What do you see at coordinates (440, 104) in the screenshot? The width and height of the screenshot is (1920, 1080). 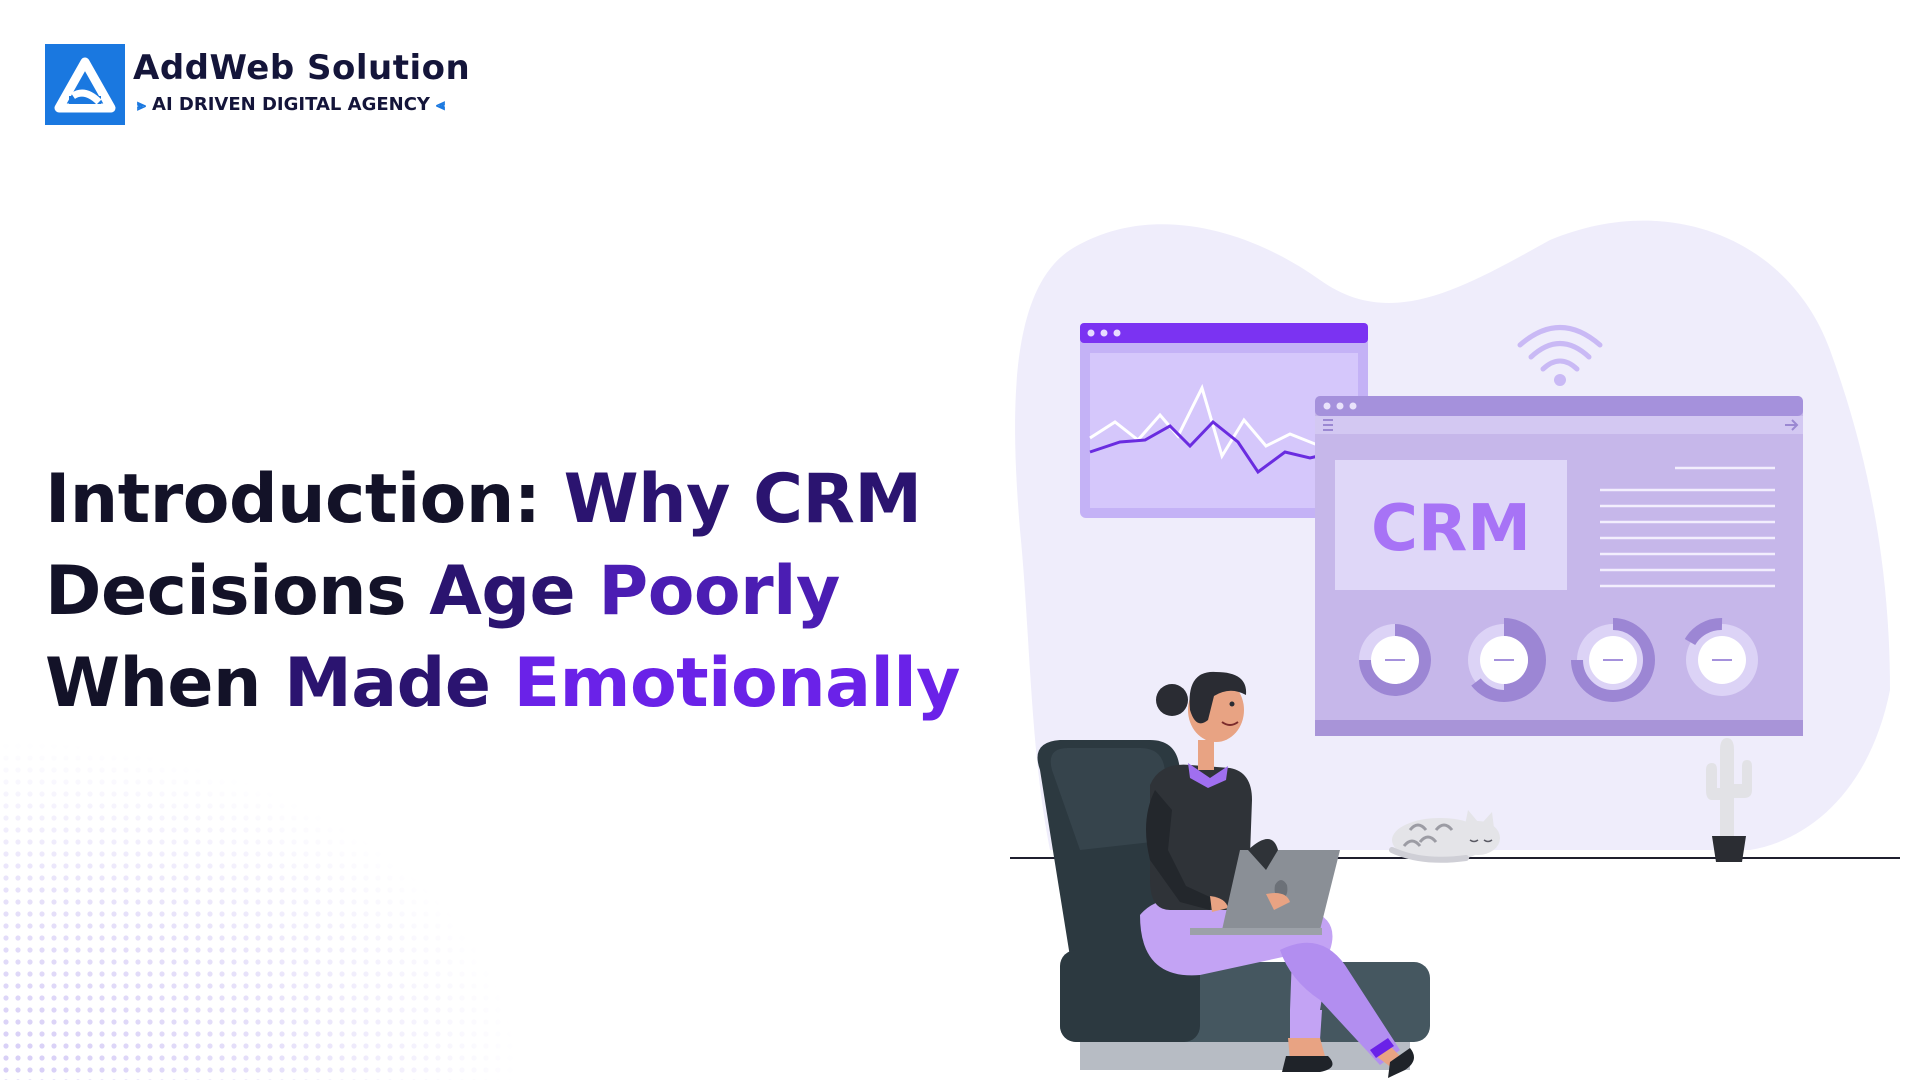 I see `circuit-right-icon: ⫷` at bounding box center [440, 104].